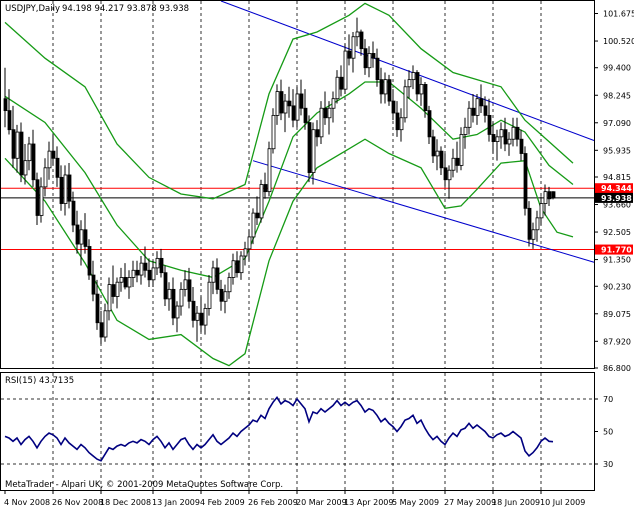 Image resolution: width=634 pixels, height=510 pixels. I want to click on y-tick-label: 100.520, so click(618, 41).